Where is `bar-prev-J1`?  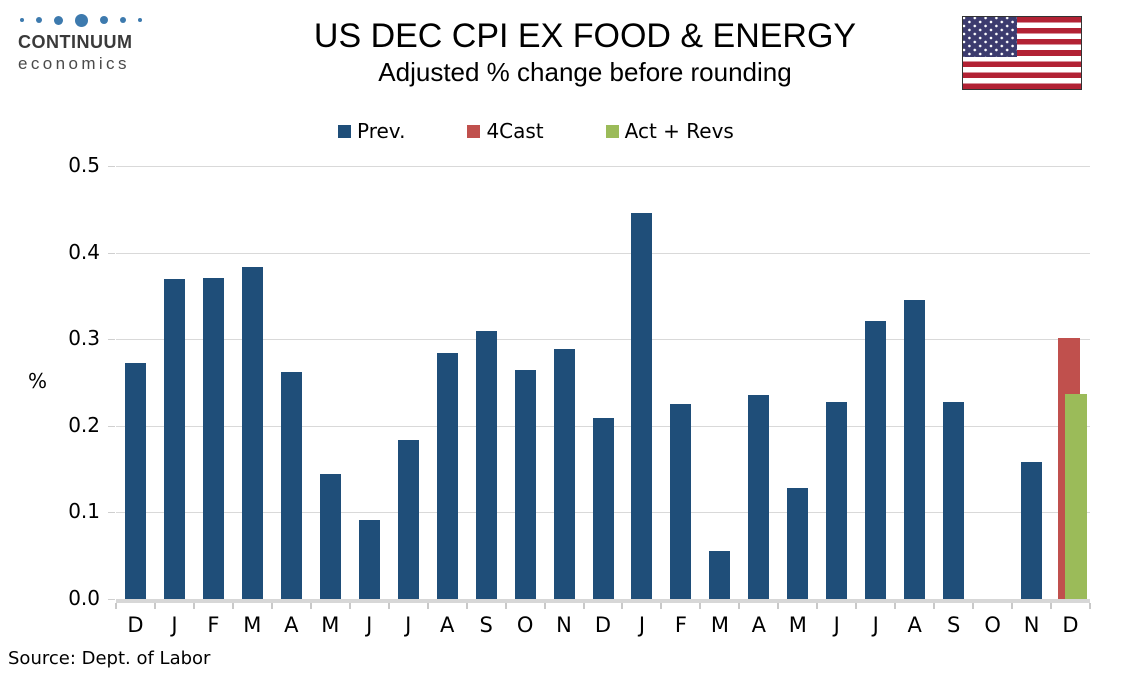 bar-prev-J1 is located at coordinates (174, 438).